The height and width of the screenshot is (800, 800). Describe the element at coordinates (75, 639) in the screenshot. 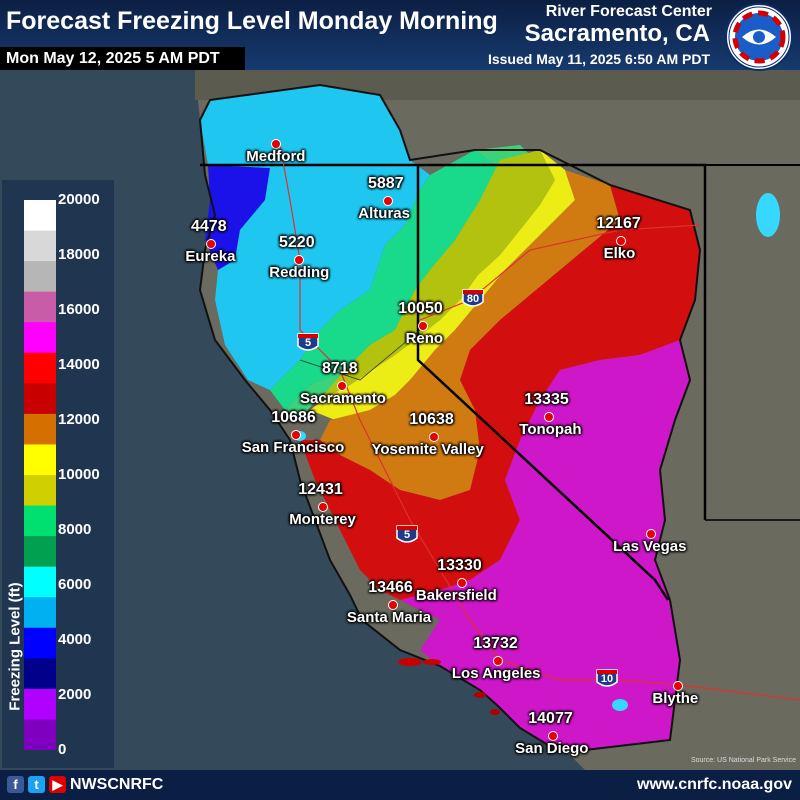

I see `legend-tick-label: 4000` at that location.